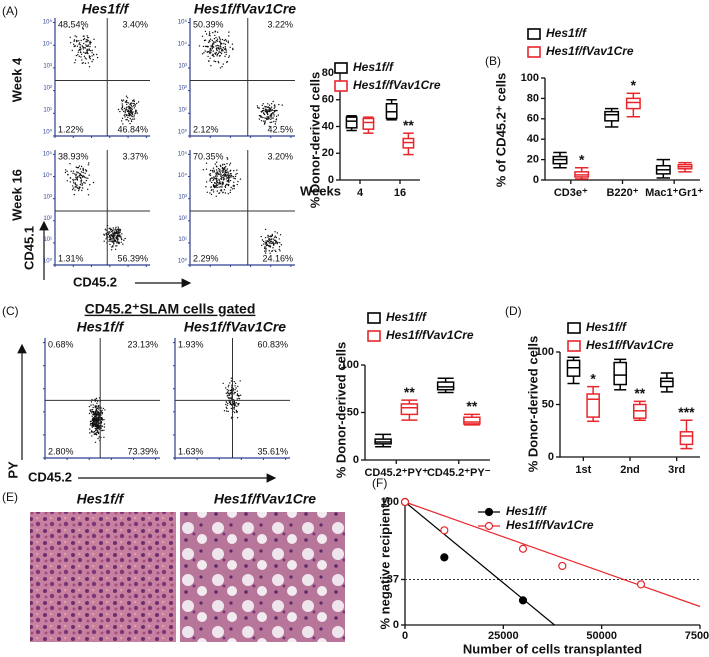  What do you see at coordinates (71, 129) in the screenshot?
I see `quadrant-percent: 1.22%` at bounding box center [71, 129].